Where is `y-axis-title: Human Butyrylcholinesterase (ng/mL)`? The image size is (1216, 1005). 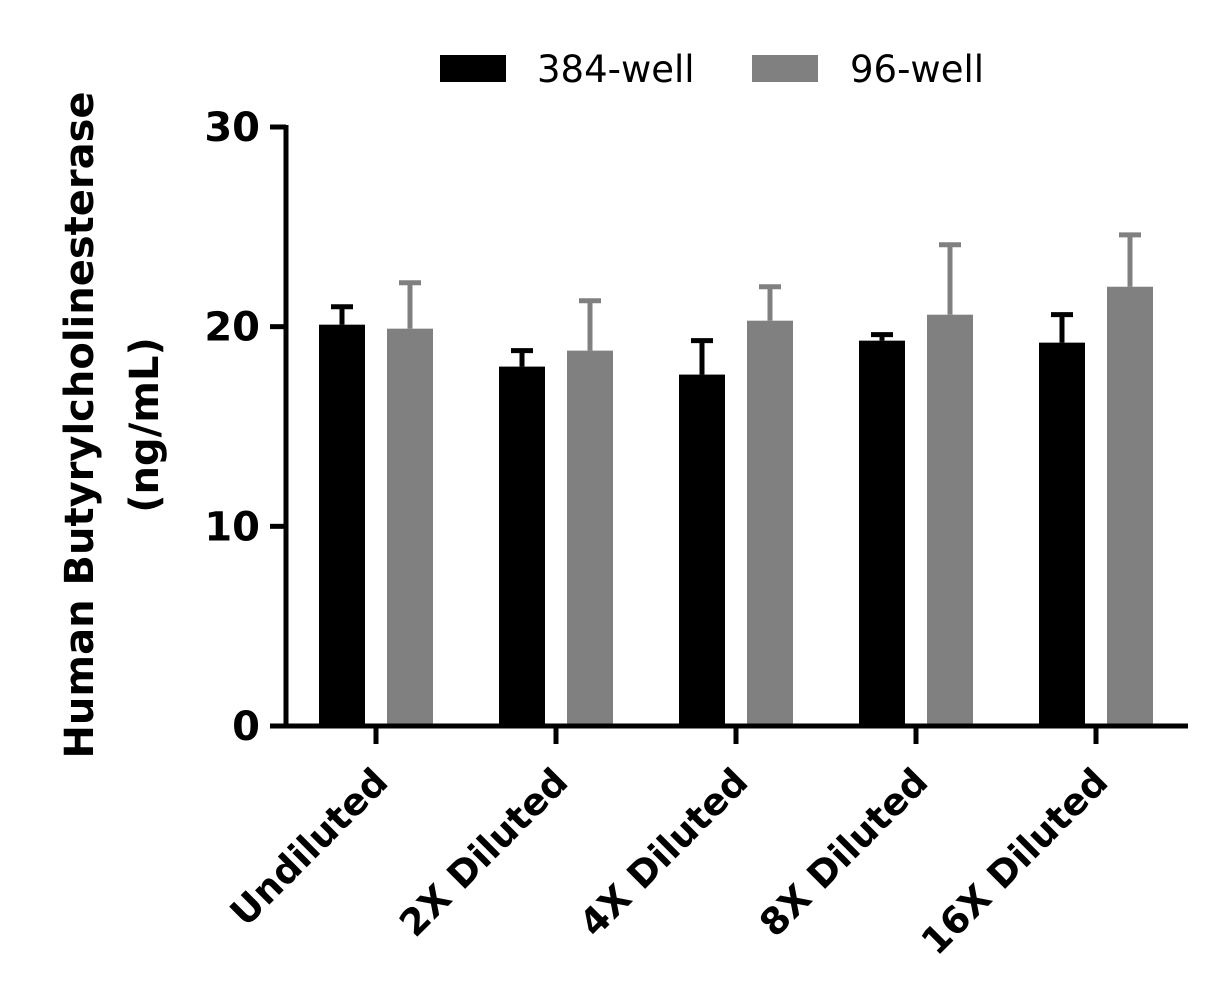 y-axis-title: Human Butyrylcholinesterase (ng/mL) is located at coordinates (112, 424).